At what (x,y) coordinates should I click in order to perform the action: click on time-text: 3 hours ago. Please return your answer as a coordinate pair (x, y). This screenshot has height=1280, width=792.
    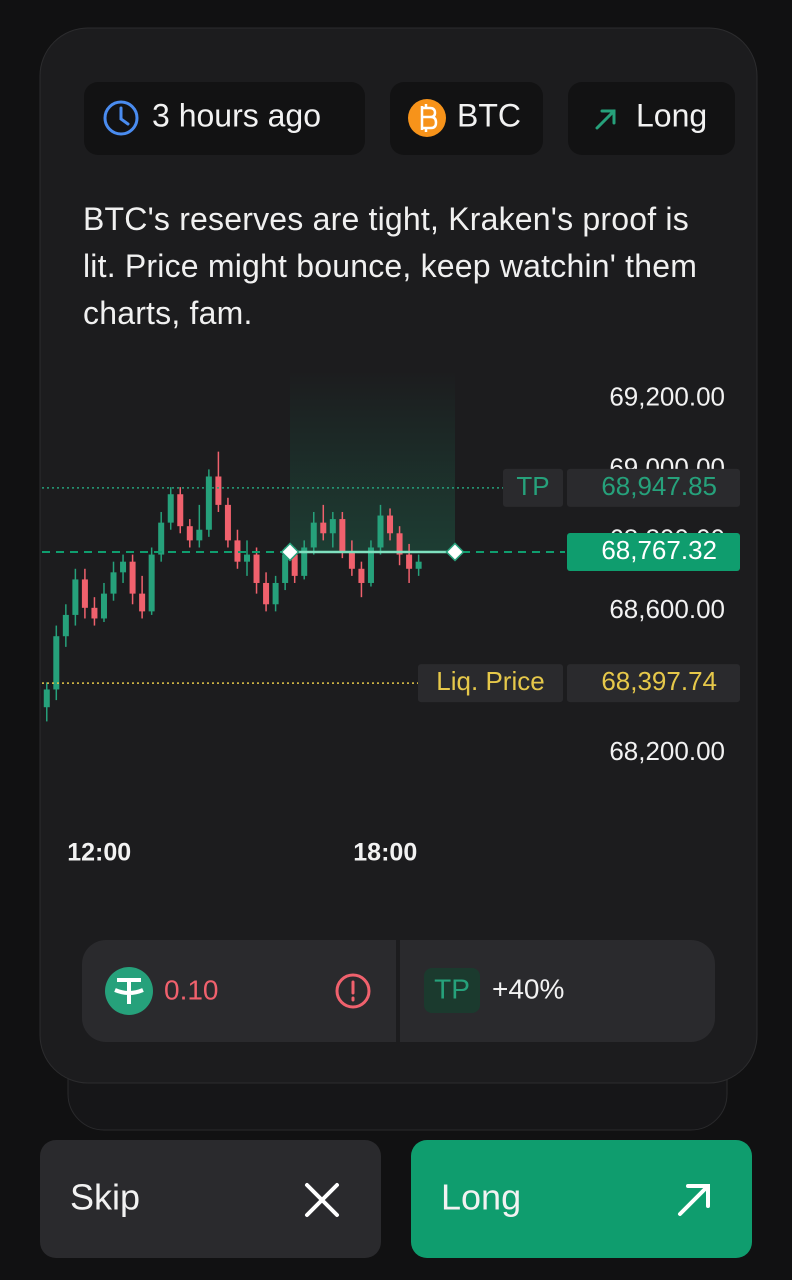
    Looking at the image, I should click on (236, 115).